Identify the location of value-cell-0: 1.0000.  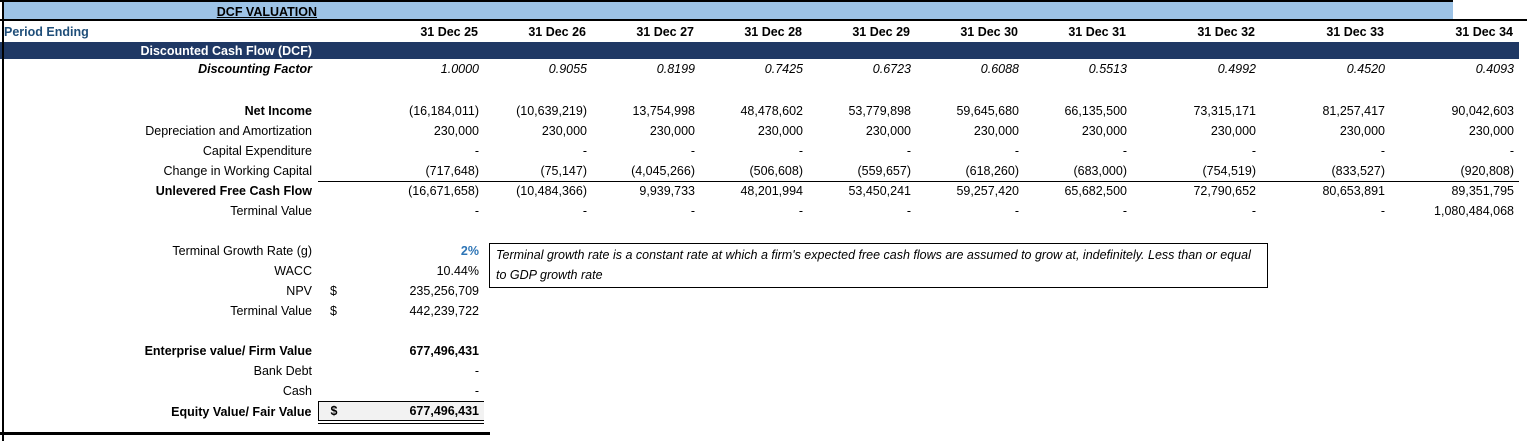
(459, 69).